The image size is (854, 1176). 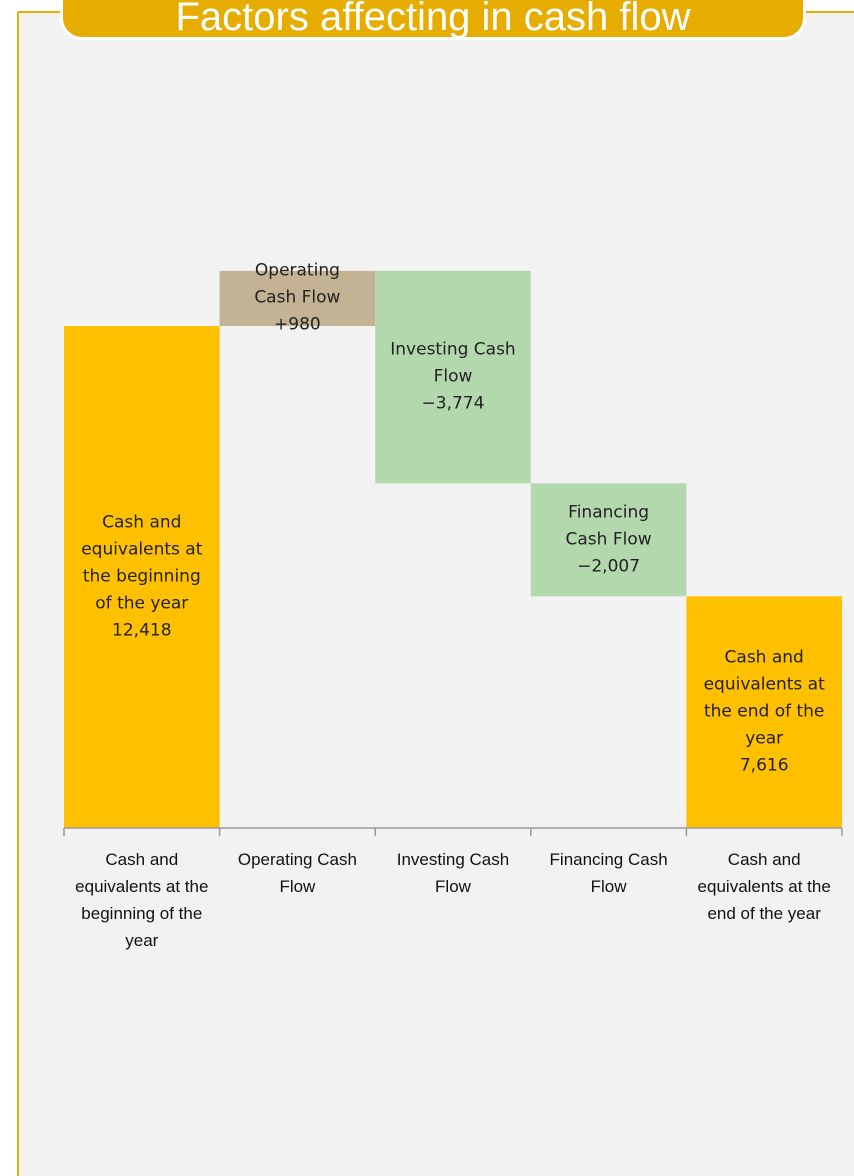 I want to click on bar-label: Operating Cash Flow +980, so click(x=298, y=298).